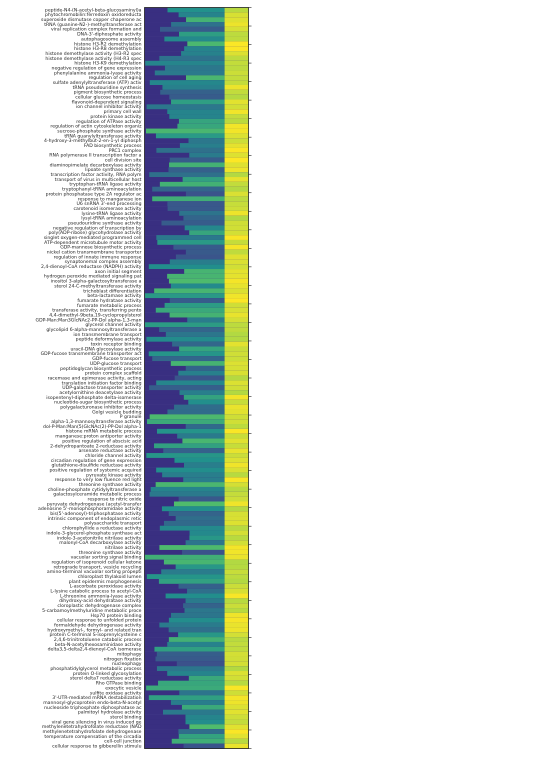 This screenshot has width=538, height=757. I want to click on row-label: nitrogen fixation, so click(123, 659).